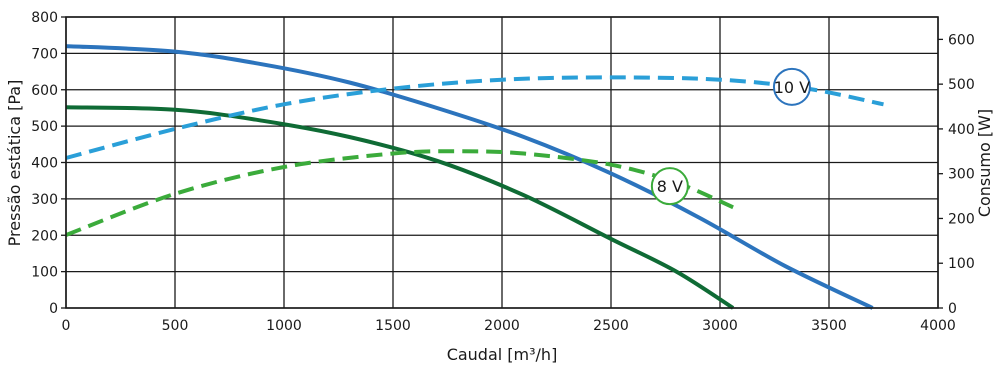 The height and width of the screenshot is (369, 1000). What do you see at coordinates (938, 326) in the screenshot?
I see `x-tick-label: 4000` at bounding box center [938, 326].